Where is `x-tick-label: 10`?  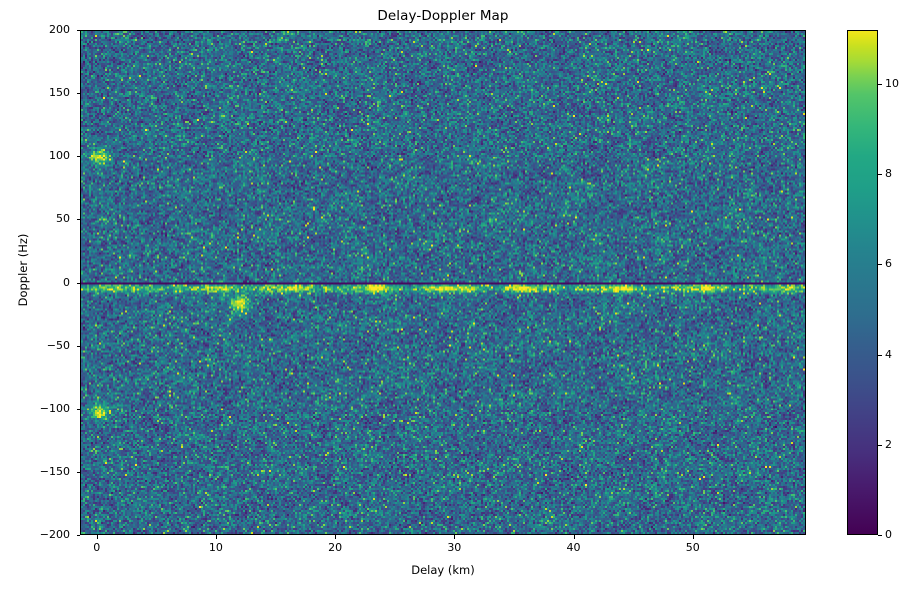
x-tick-label: 10 is located at coordinates (215, 547).